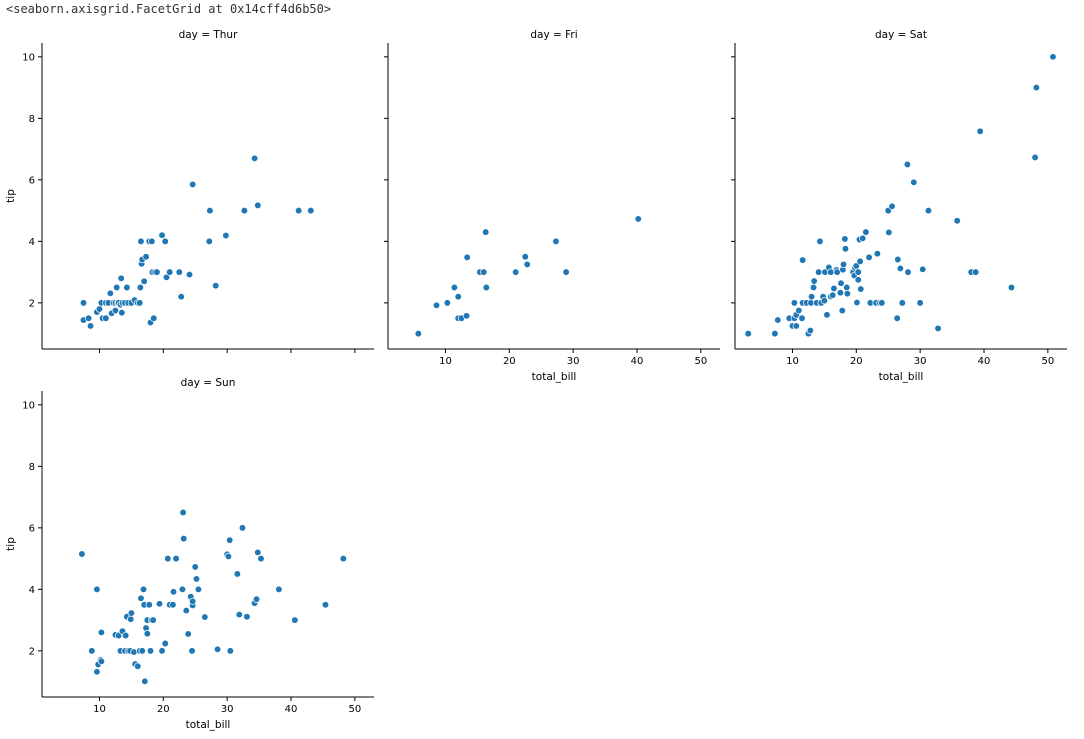  I want to click on x-tick-label: 50, so click(354, 709).